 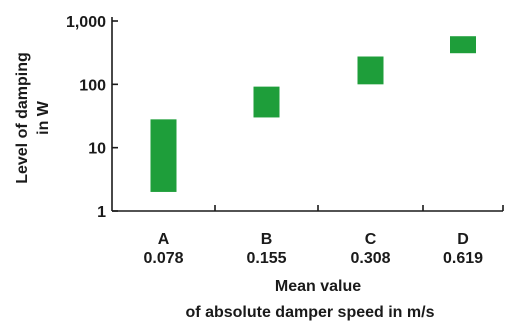 What do you see at coordinates (463, 239) in the screenshot?
I see `x-tick-label-d: D` at bounding box center [463, 239].